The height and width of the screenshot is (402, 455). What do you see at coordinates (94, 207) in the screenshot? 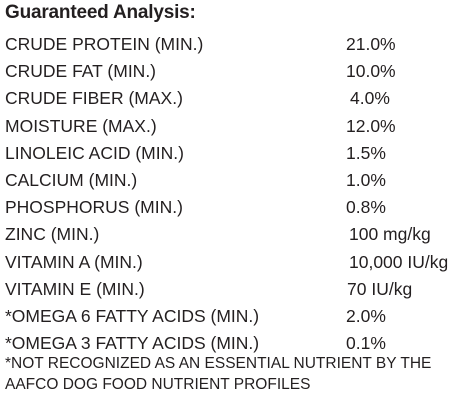
I see `nutrient-name: PHOSPHORUS (MIN.)` at bounding box center [94, 207].